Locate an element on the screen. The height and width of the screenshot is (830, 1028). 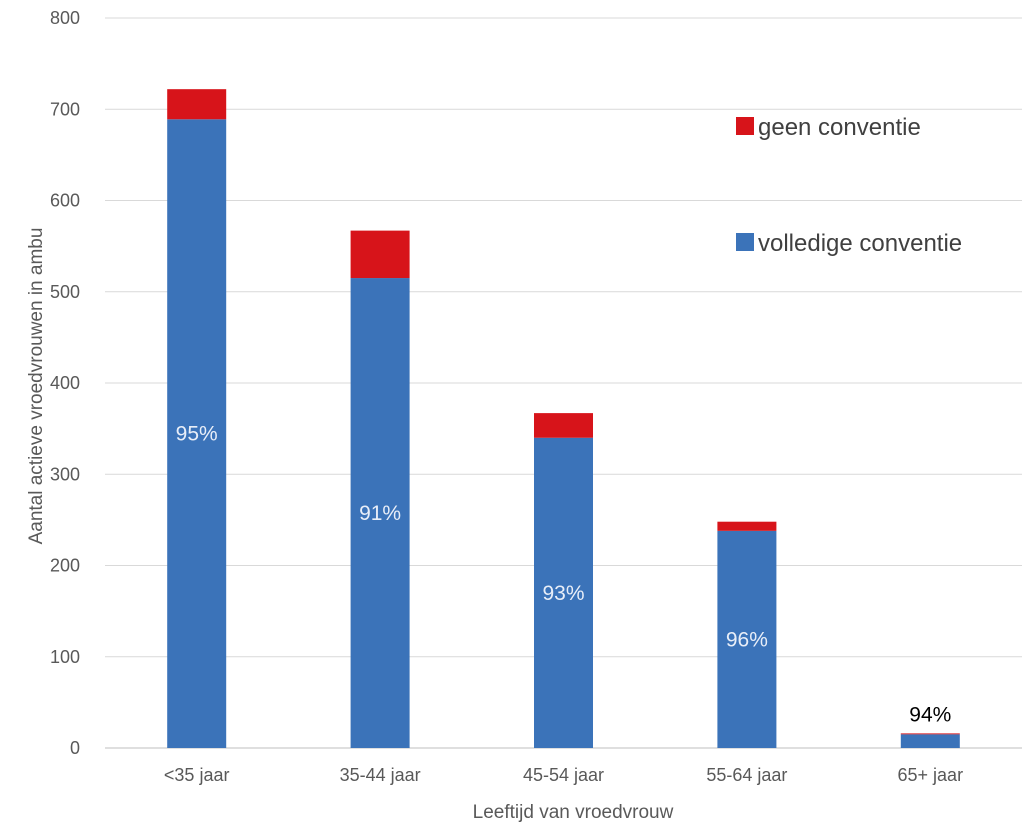
x-tick-label: 35-44 jaar is located at coordinates (380, 775).